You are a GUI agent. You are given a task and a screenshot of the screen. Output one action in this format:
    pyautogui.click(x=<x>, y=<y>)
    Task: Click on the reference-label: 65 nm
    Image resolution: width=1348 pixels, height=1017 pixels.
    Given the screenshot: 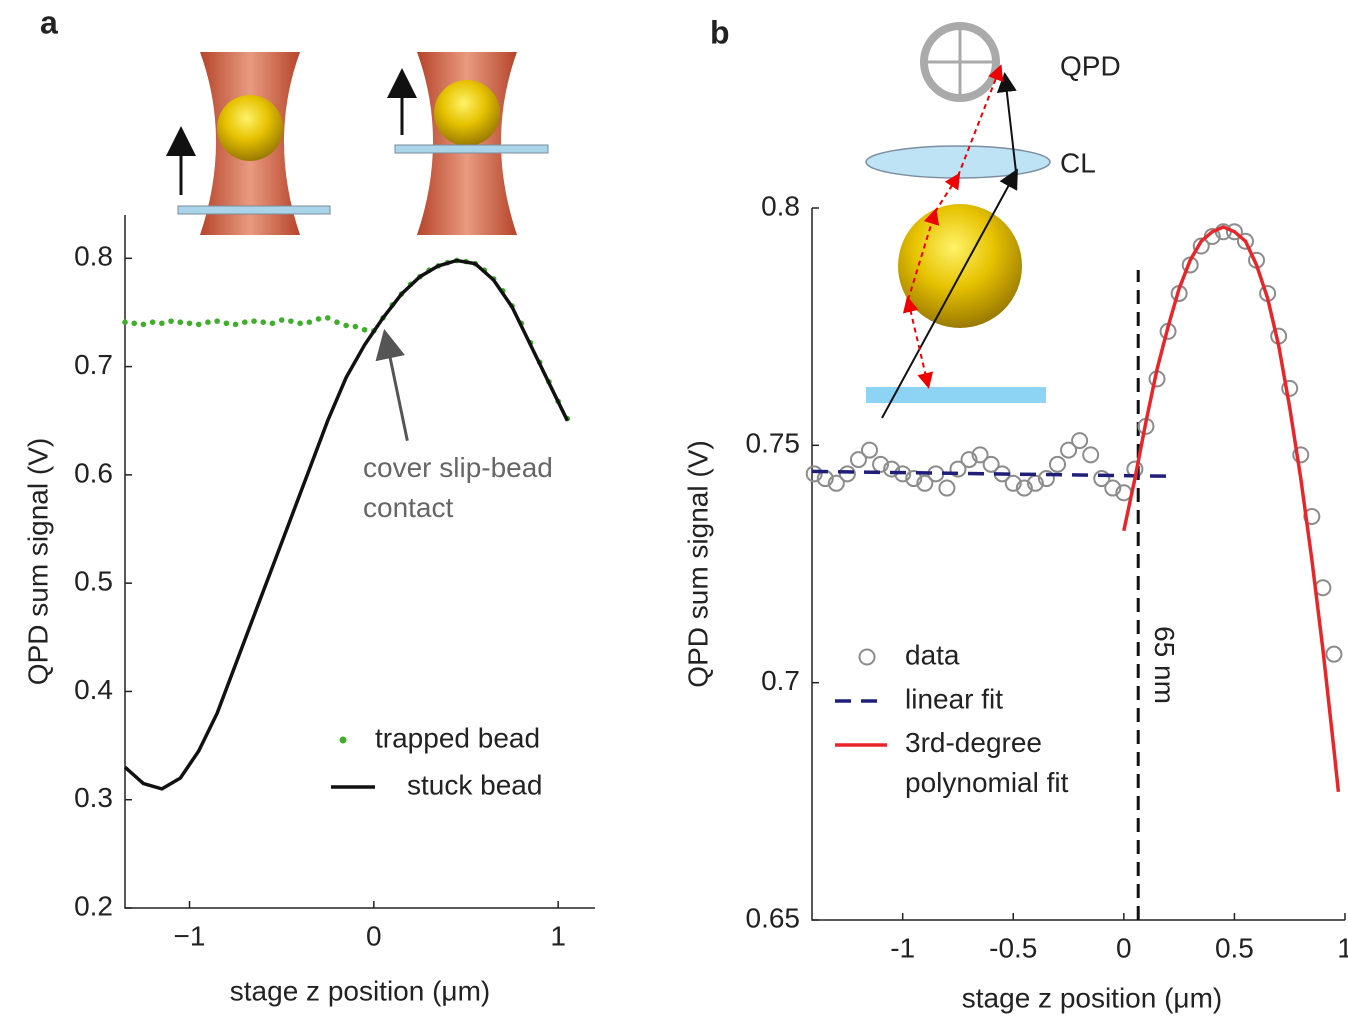 What is the action you would take?
    pyautogui.click(x=1164, y=665)
    